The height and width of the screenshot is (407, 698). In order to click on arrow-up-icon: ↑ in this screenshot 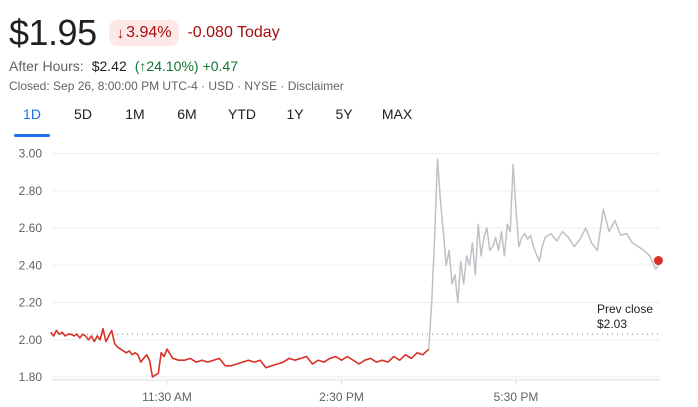, I will do `click(143, 66)`.